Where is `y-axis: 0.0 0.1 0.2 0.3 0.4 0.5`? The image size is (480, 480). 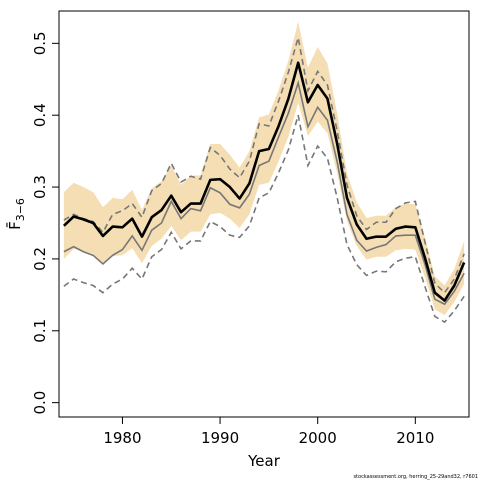 y-axis: 0.0 0.1 0.2 0.3 0.4 0.5 is located at coordinates (45, 223).